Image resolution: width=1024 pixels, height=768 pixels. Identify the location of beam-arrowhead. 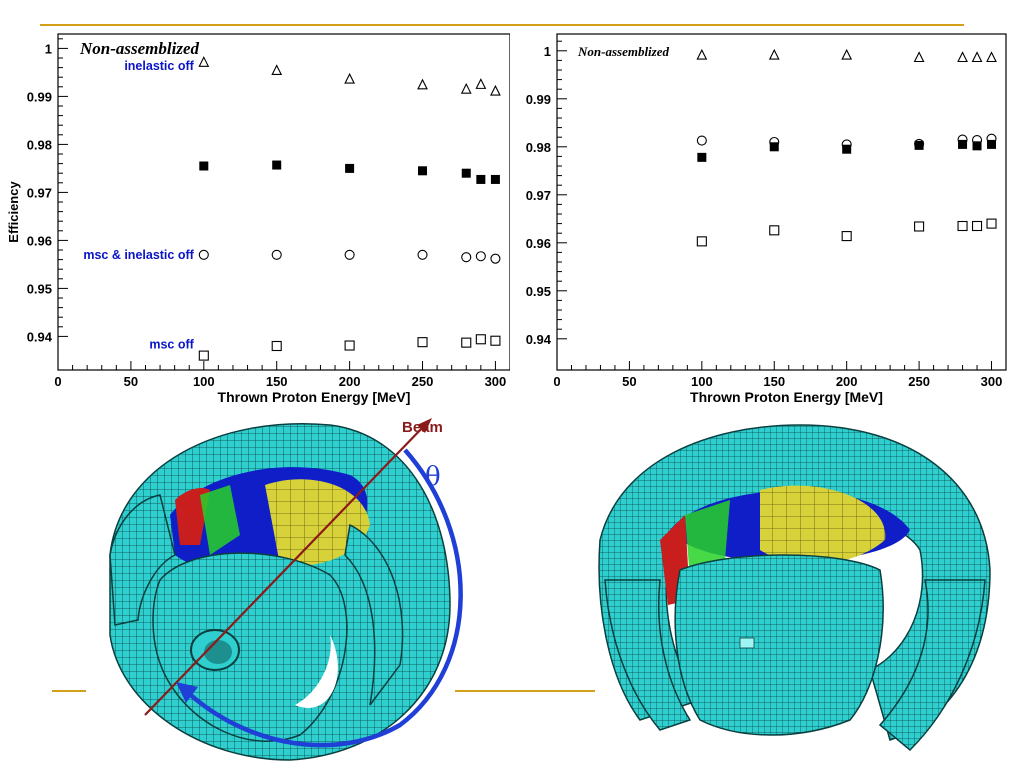
(424, 425).